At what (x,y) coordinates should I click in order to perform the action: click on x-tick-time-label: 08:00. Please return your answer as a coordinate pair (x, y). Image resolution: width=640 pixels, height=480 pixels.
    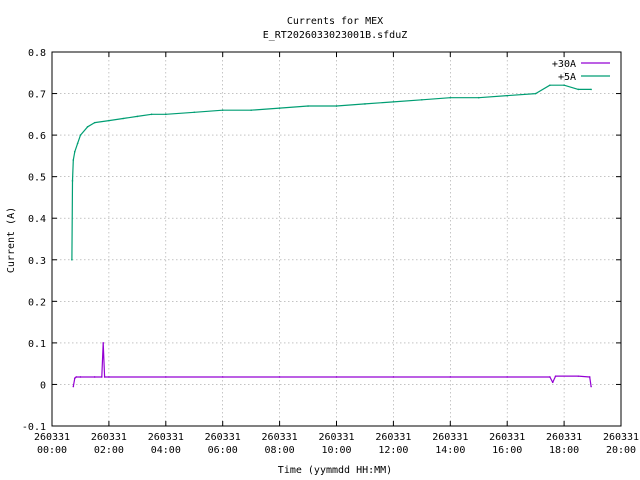
    Looking at the image, I should click on (280, 450).